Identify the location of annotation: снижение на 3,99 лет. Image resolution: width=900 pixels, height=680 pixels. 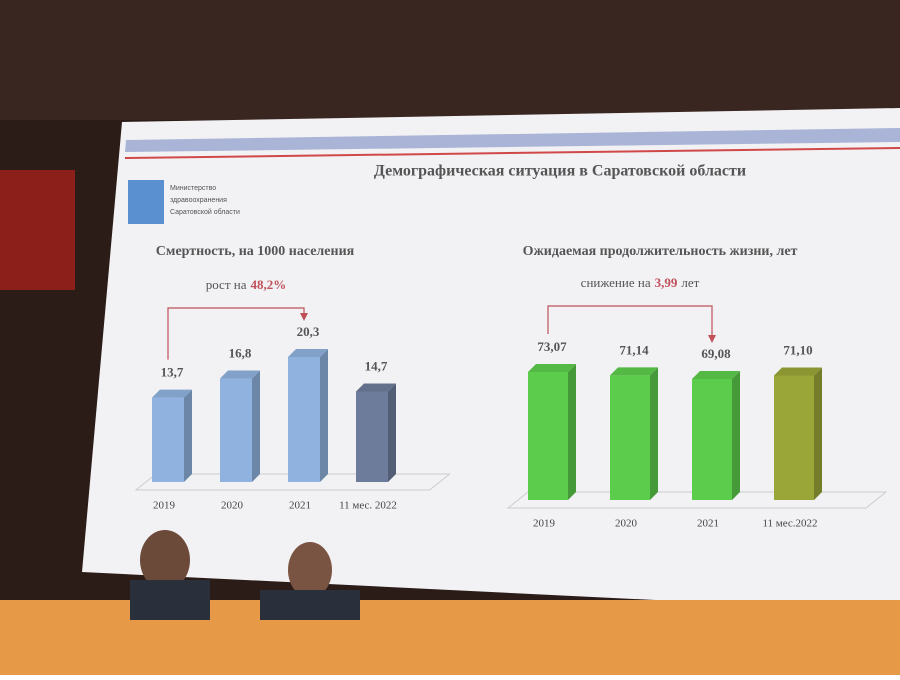
(640, 282).